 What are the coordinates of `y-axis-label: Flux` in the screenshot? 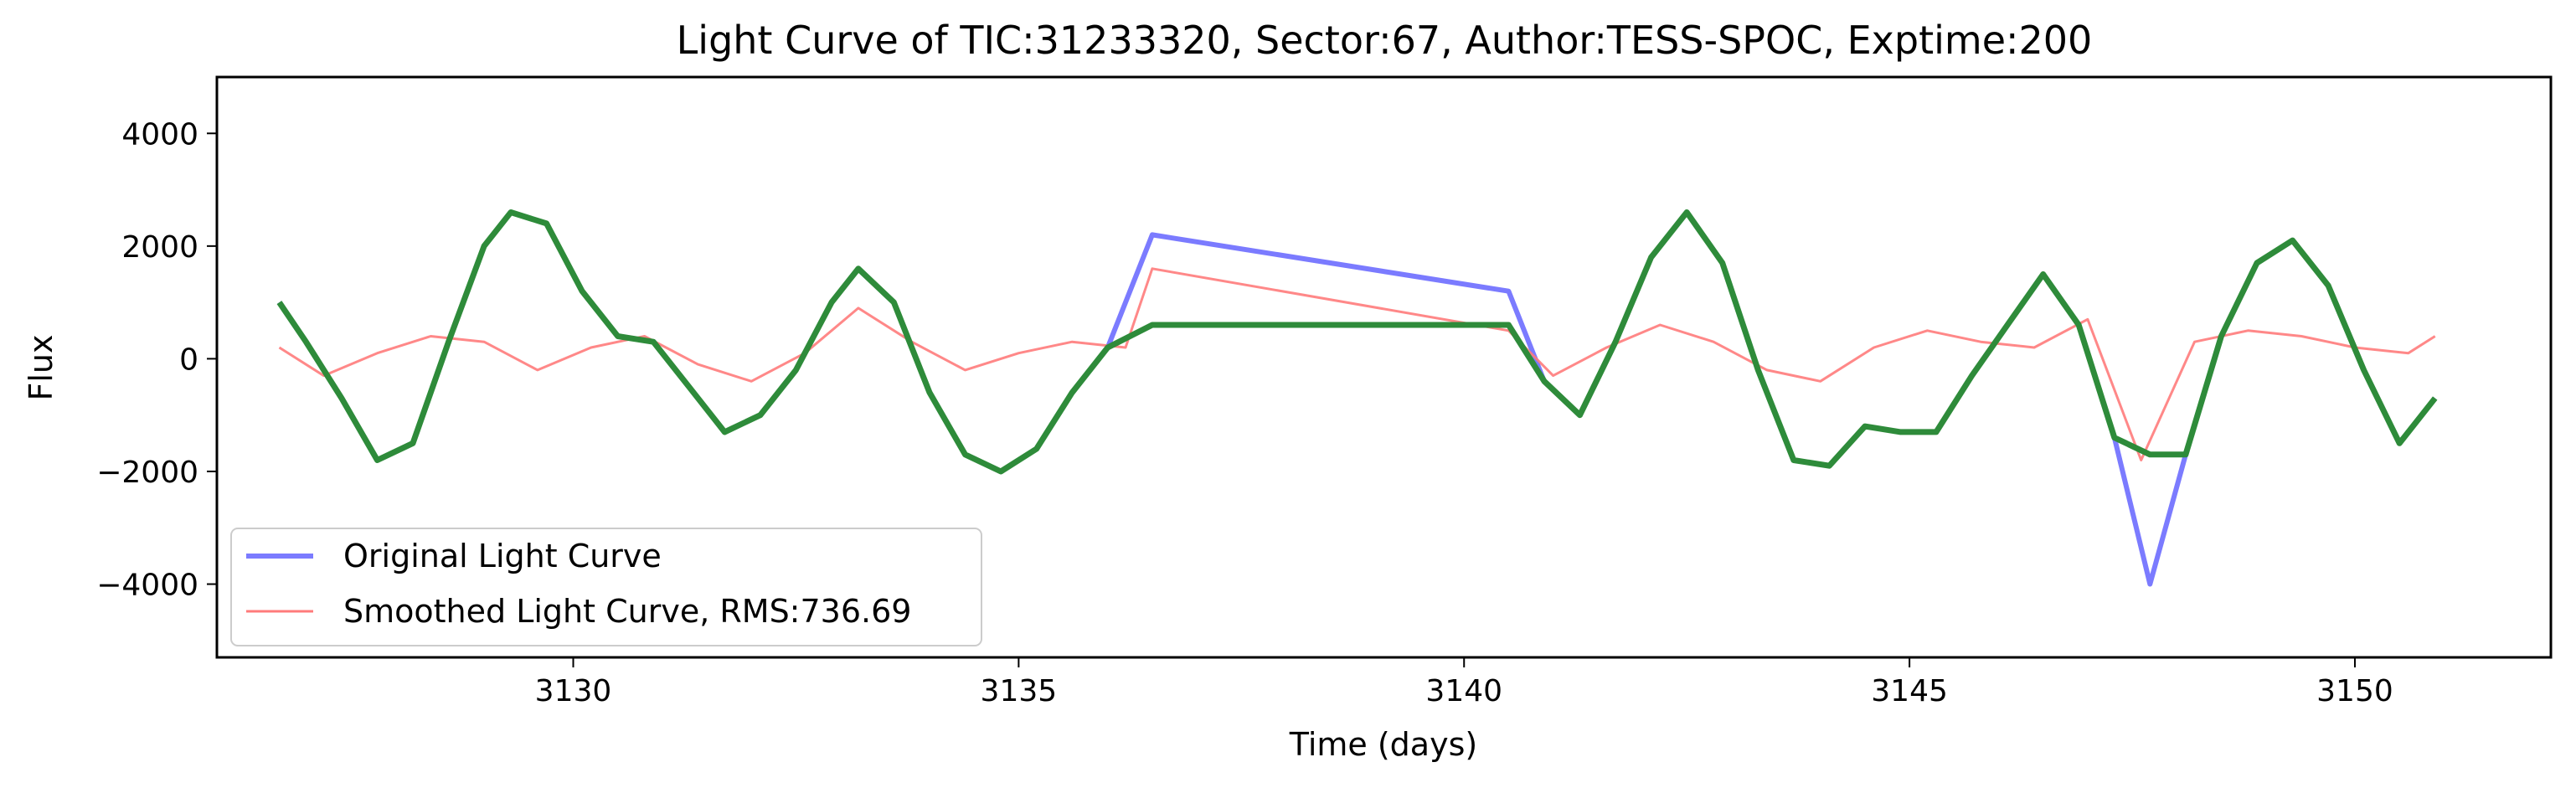 It's located at (41, 368).